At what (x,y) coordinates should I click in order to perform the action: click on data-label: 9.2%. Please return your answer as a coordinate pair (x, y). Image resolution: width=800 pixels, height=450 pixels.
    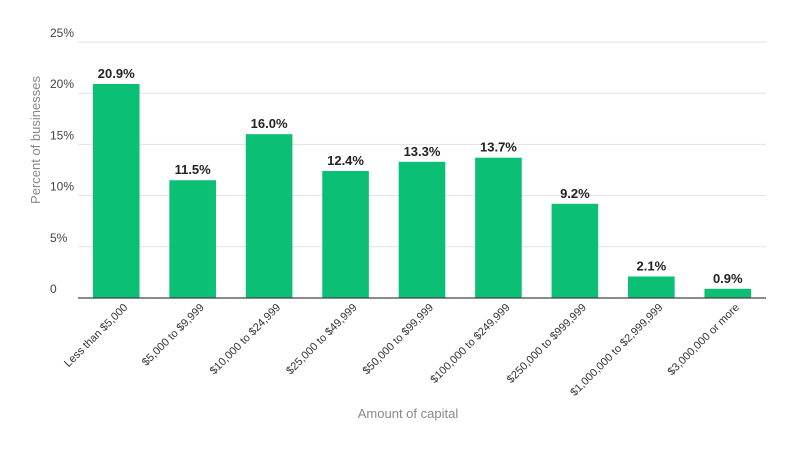
    Looking at the image, I should click on (575, 193).